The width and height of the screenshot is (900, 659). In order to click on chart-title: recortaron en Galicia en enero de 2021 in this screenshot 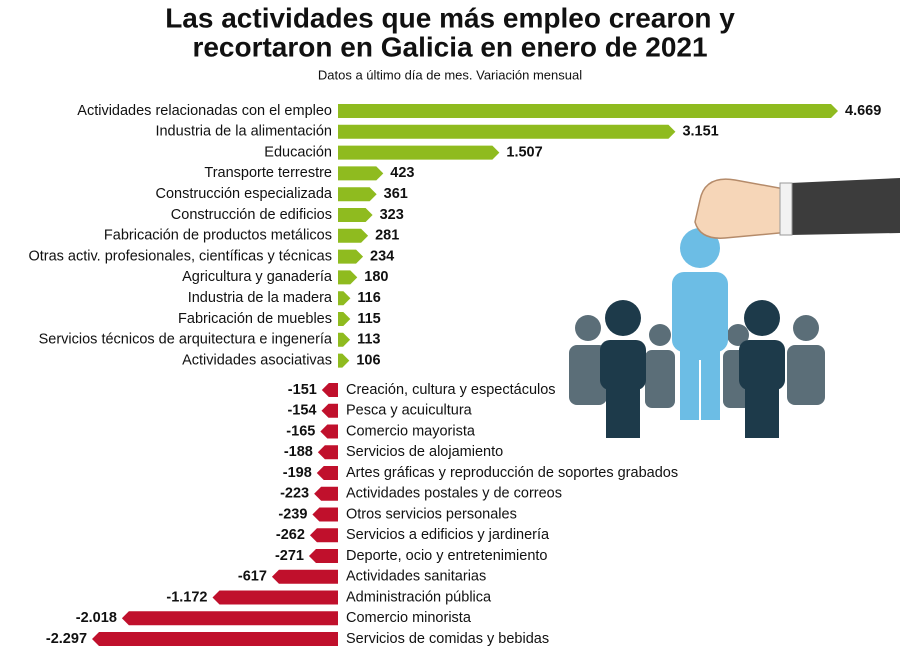, I will do `click(449, 46)`.